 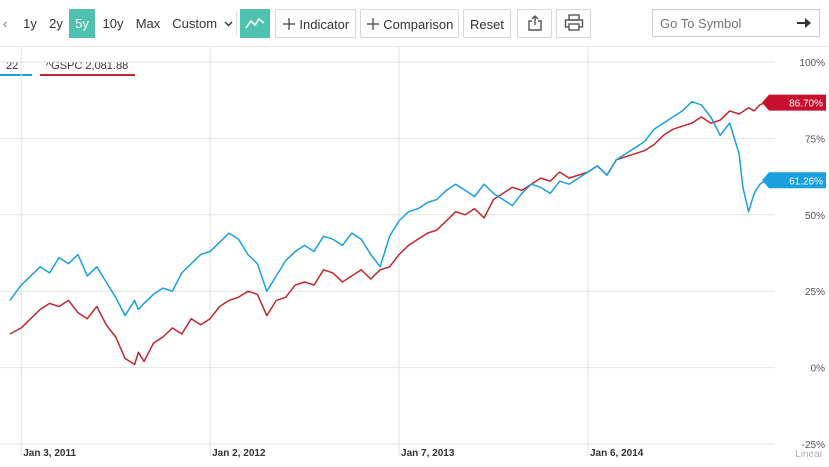 What do you see at coordinates (487, 23) in the screenshot?
I see `reset-button: Reset` at bounding box center [487, 23].